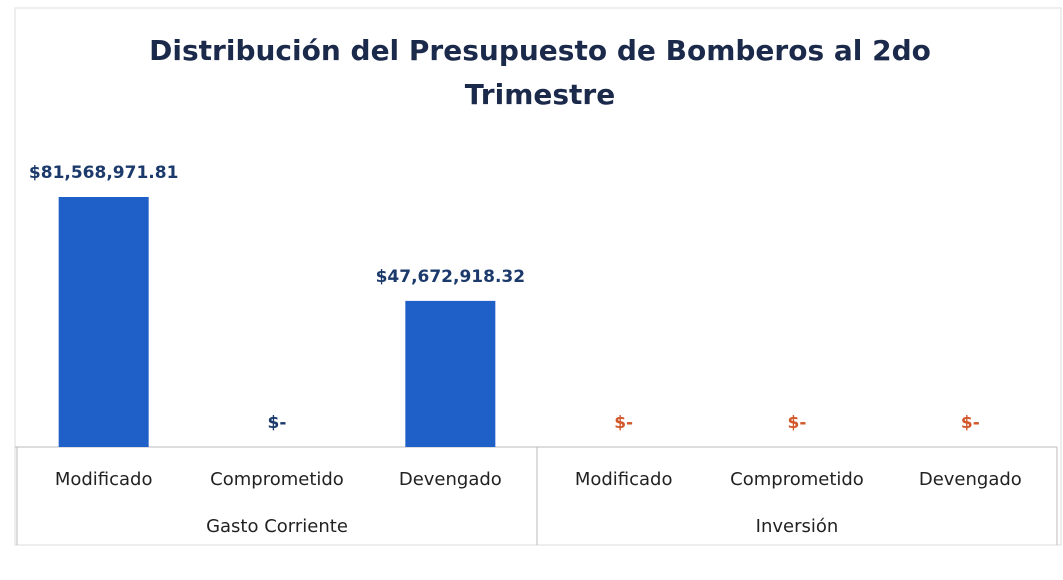 This screenshot has height=580, width=1063. I want to click on data-label: $81,568,971.81, so click(104, 173).